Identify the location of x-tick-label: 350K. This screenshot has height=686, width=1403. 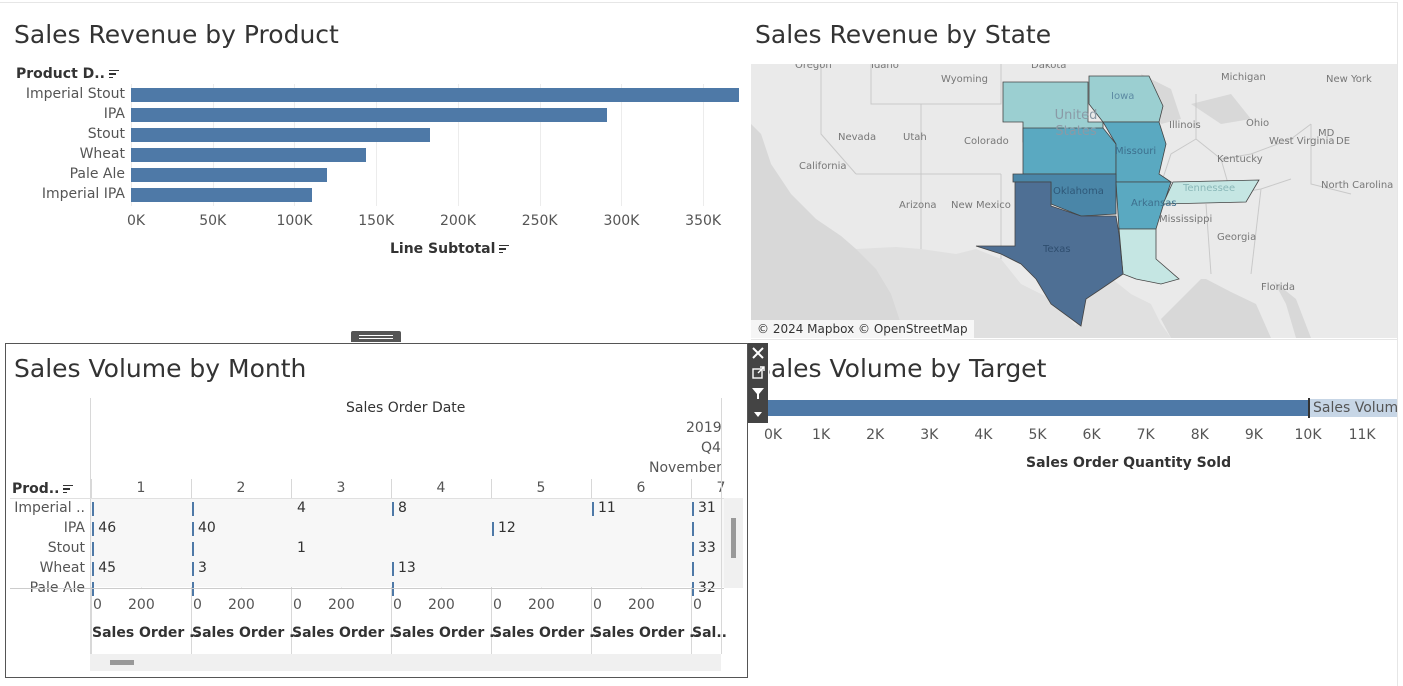
(703, 221).